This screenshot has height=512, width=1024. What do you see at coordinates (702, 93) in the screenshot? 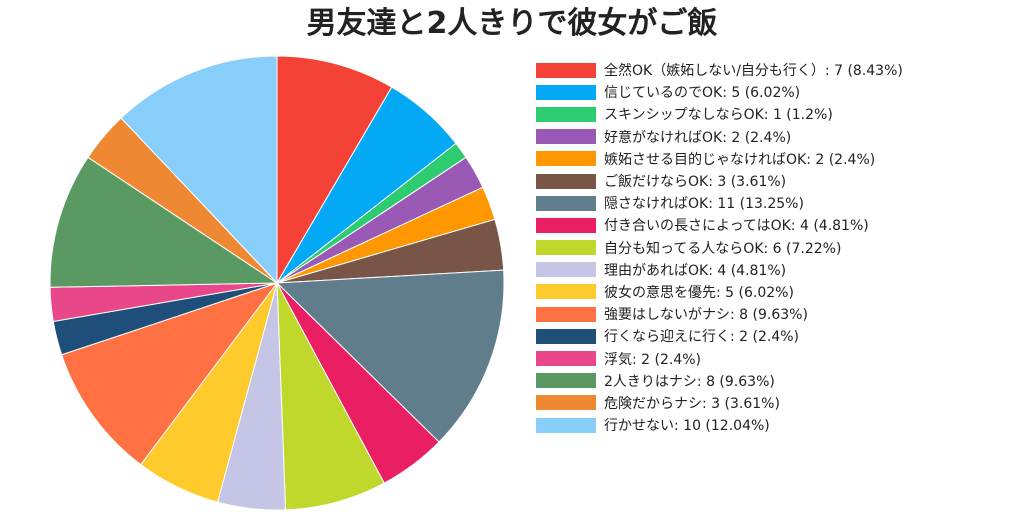
I see `legend-label: 信じているのでOK: 5 (6.02%)` at bounding box center [702, 93].